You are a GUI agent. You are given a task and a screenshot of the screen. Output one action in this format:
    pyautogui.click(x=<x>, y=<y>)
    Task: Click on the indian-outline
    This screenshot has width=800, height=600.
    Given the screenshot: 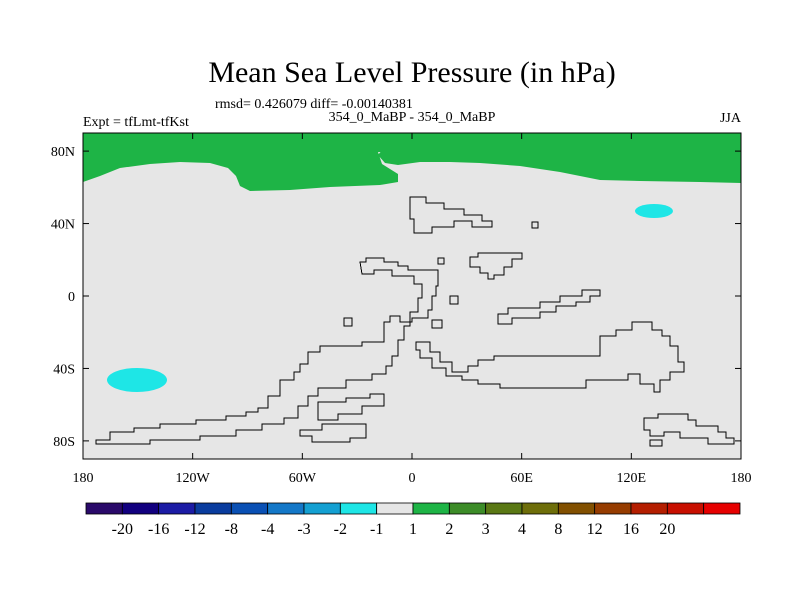 What is the action you would take?
    pyautogui.click(x=549, y=307)
    